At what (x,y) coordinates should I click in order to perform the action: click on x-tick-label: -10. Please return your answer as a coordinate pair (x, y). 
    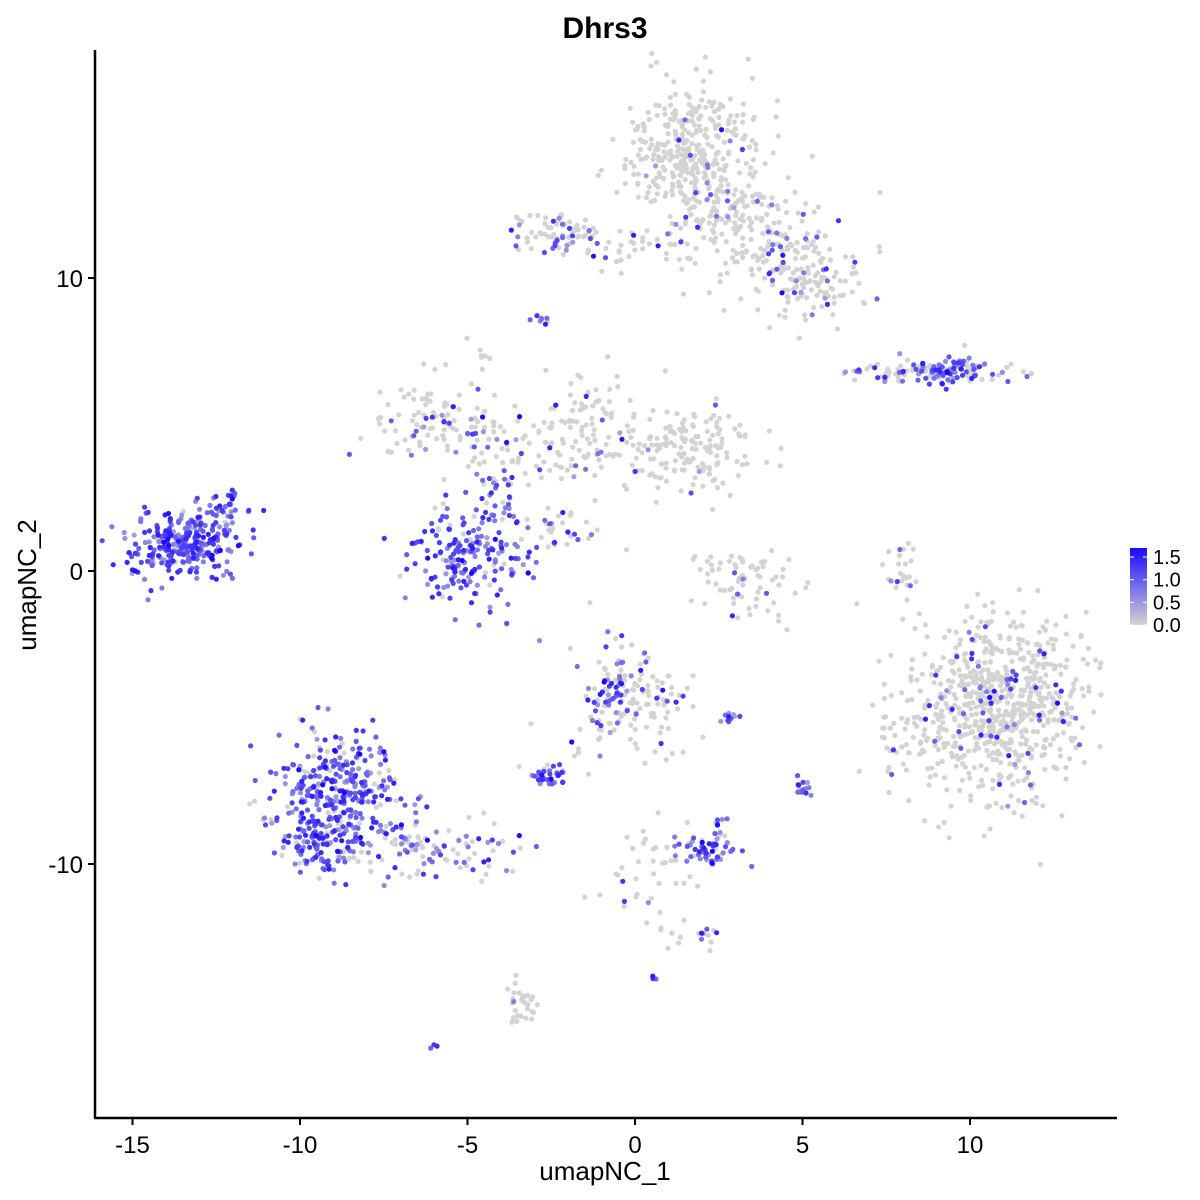
    Looking at the image, I should click on (300, 1145).